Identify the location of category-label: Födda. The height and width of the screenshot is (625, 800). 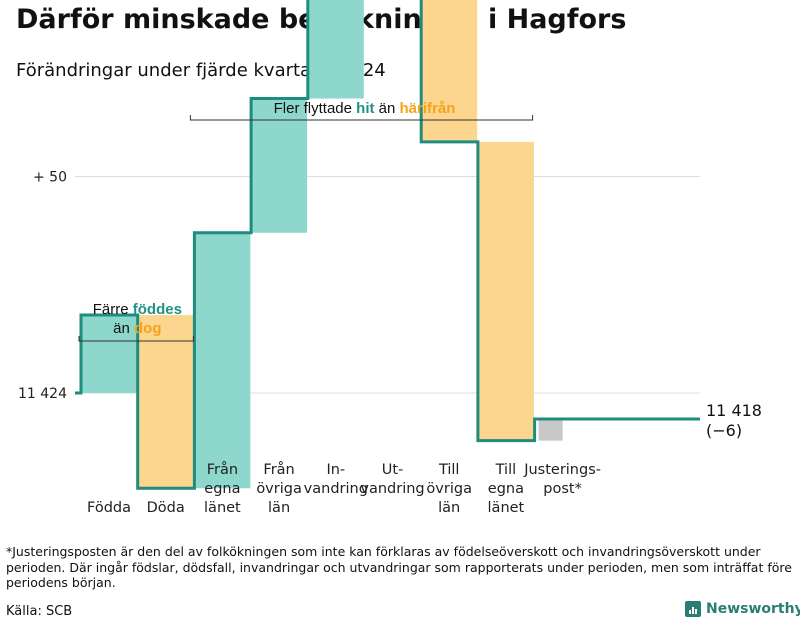
(109, 508).